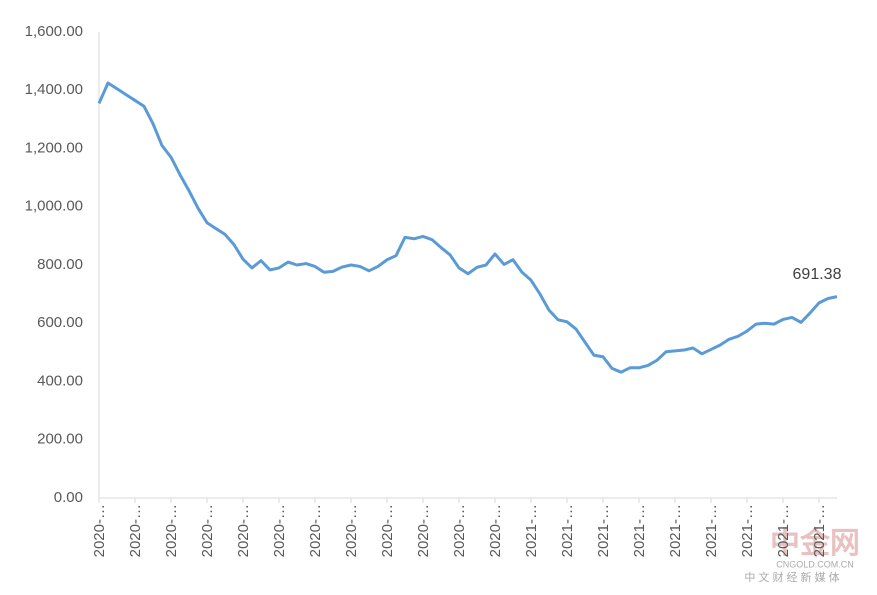 The height and width of the screenshot is (595, 877). What do you see at coordinates (54, 206) in the screenshot?
I see `y-tick-label: 1,000.00` at bounding box center [54, 206].